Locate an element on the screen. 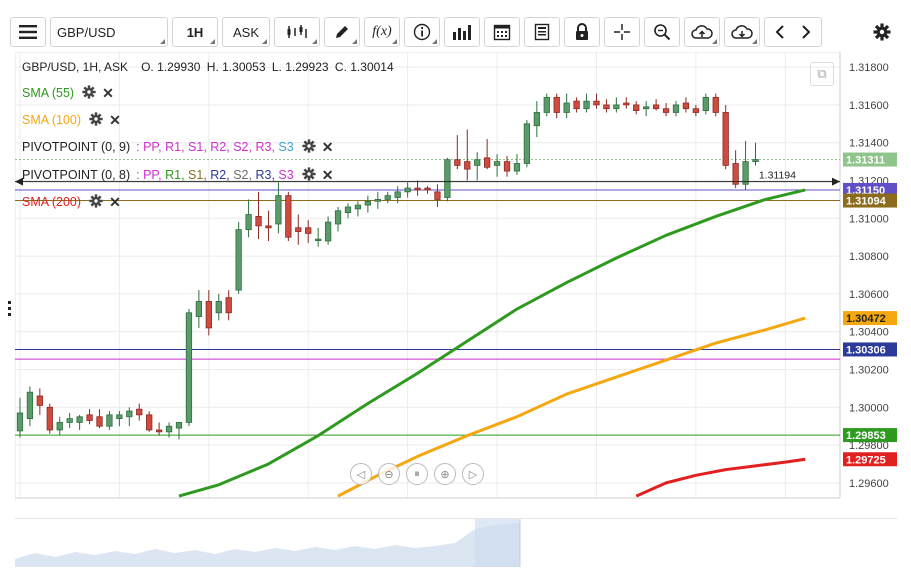 This screenshot has height=572, width=911. timeframe-selector: 1H is located at coordinates (195, 32).